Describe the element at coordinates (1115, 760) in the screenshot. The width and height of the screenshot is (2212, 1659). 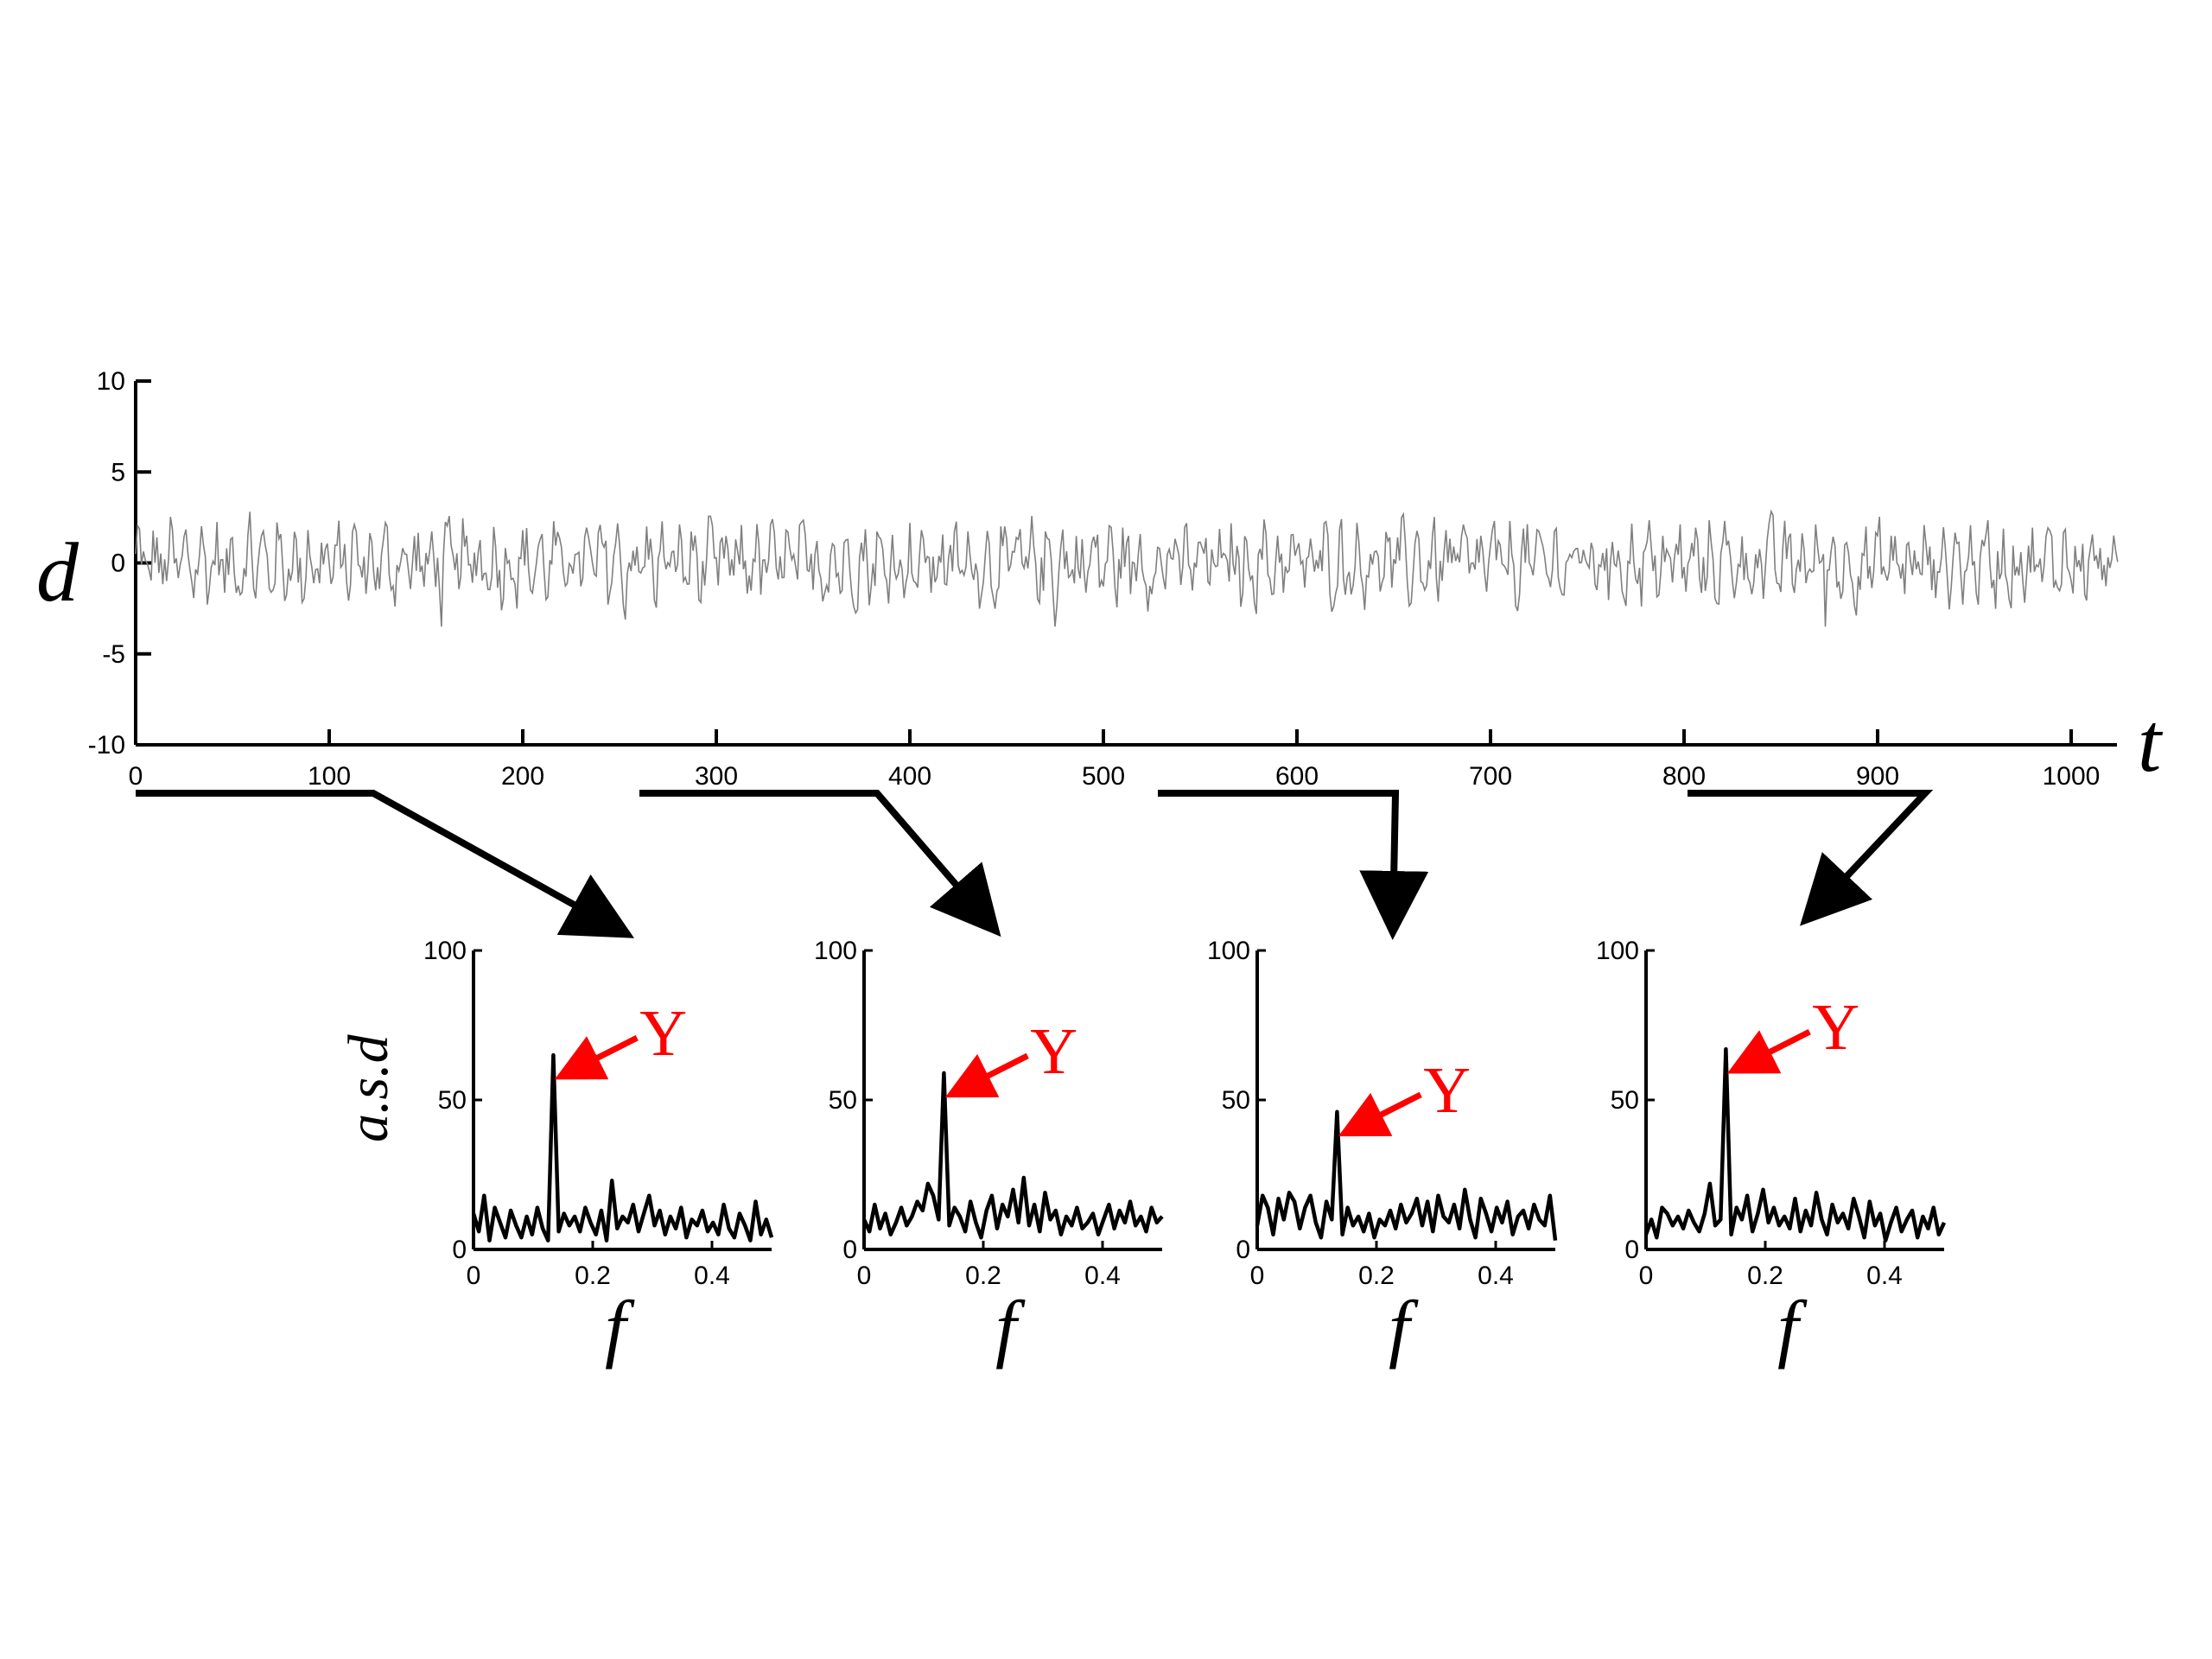
I see `time-series-x-ticks: 0 100 200 300 400 500 600 700 800 900 1000` at that location.